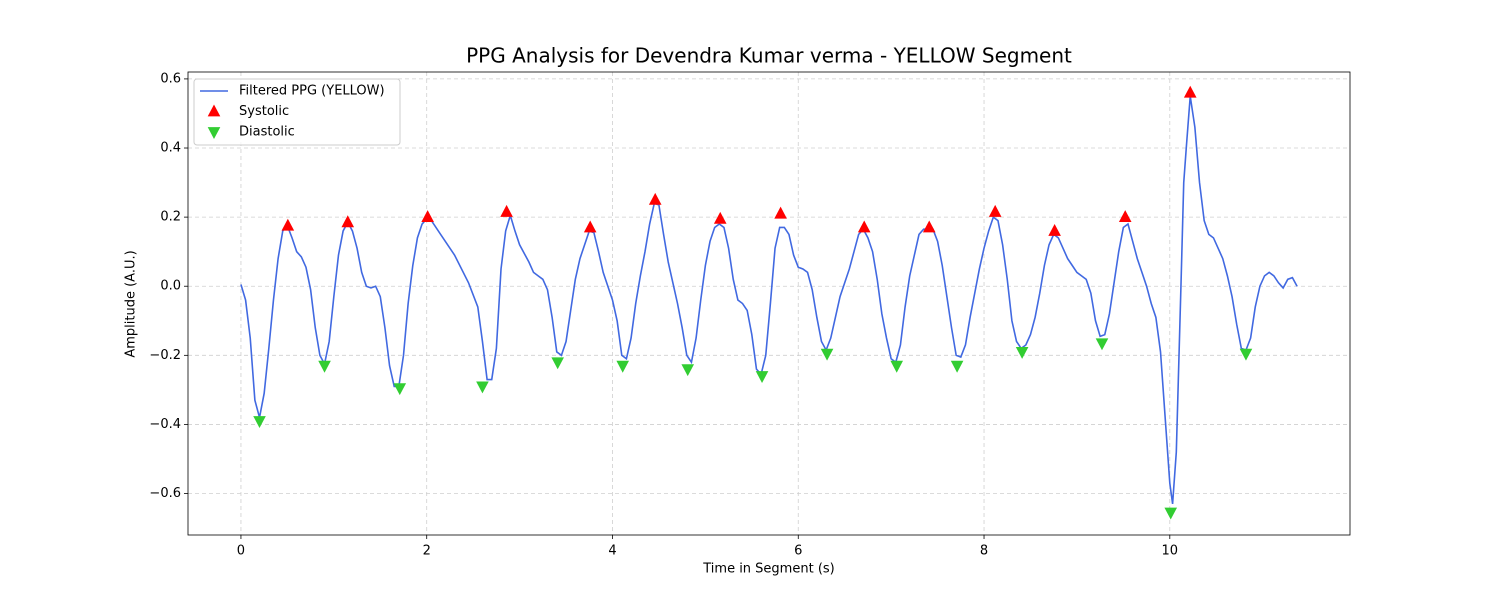 The width and height of the screenshot is (1500, 600). What do you see at coordinates (984, 551) in the screenshot?
I see `x-tick-label: 8` at bounding box center [984, 551].